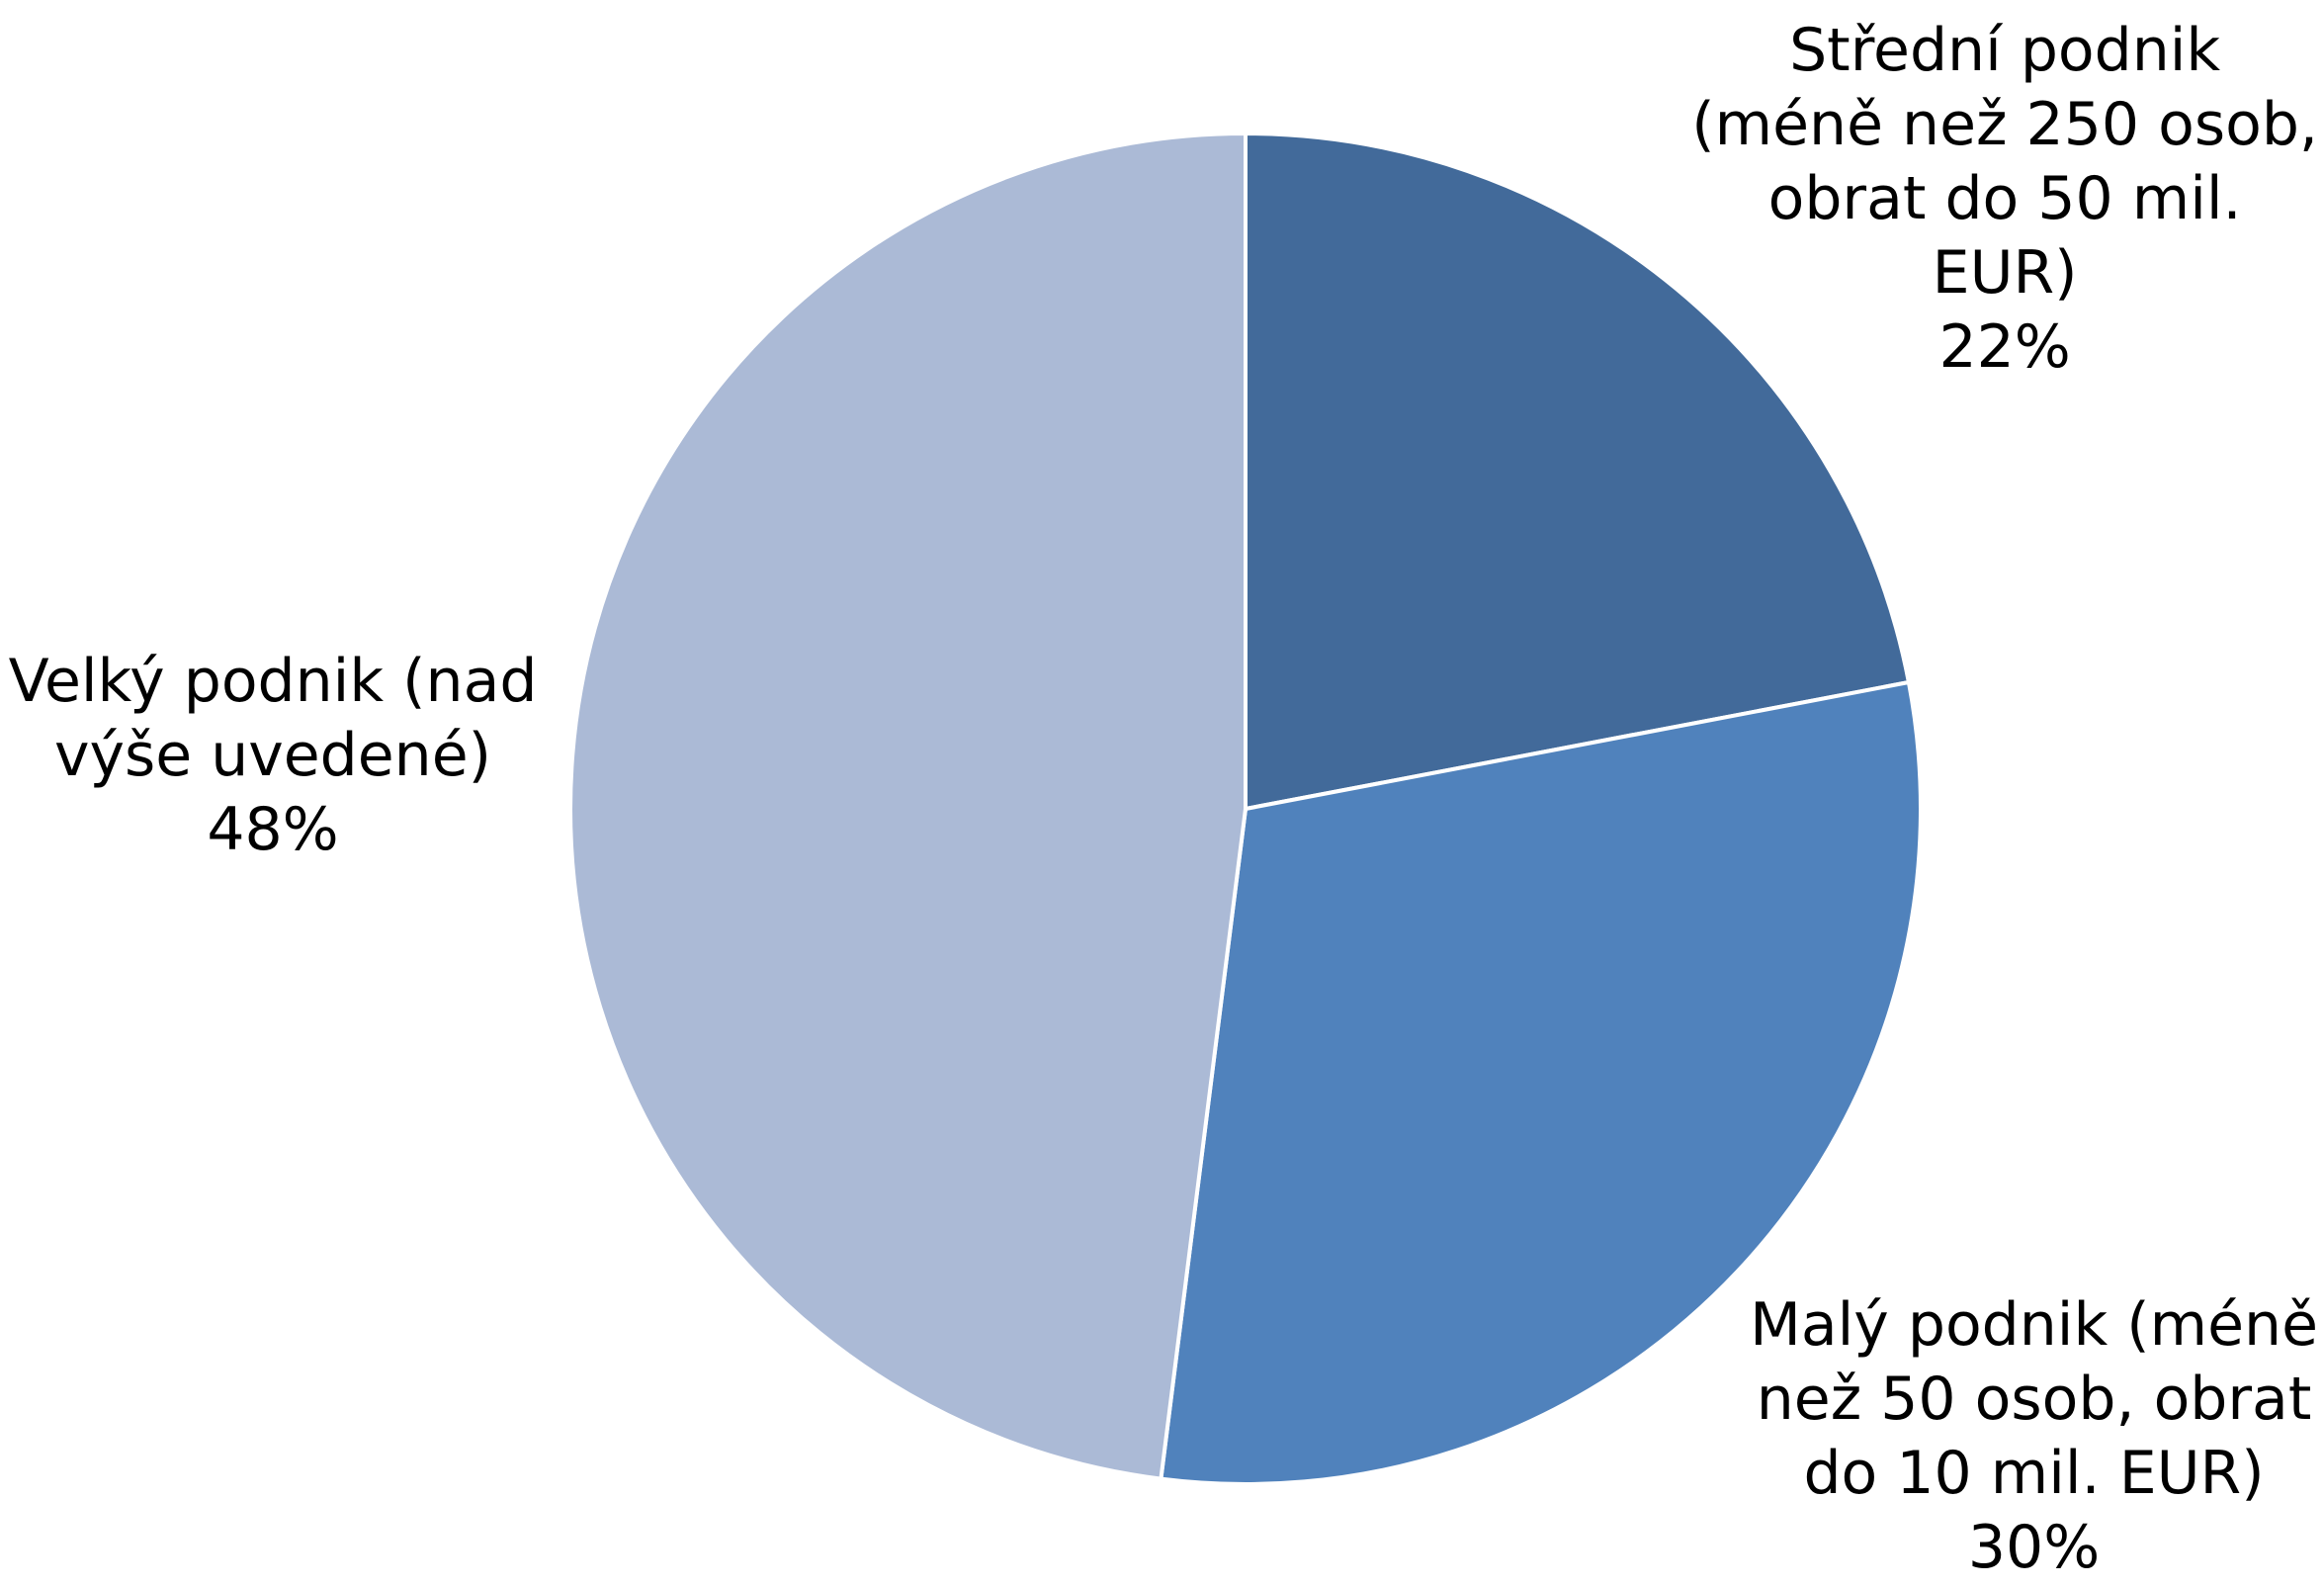 The height and width of the screenshot is (1588, 2324). I want to click on slice-label-line: (méně než 250 osob,, so click(2004, 125).